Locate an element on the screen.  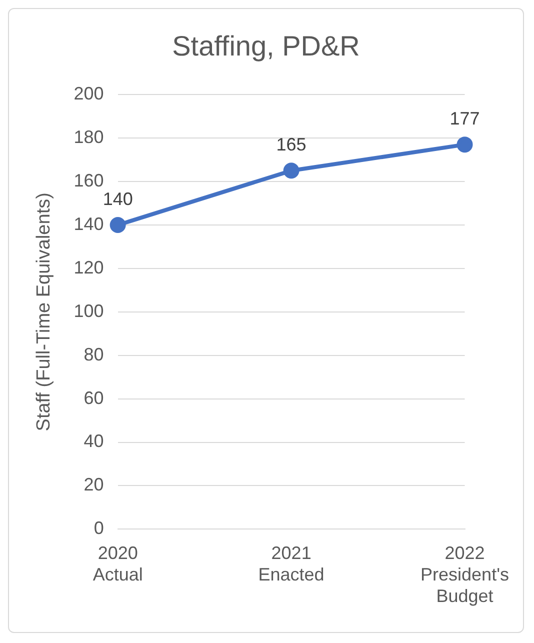
x-tick-label: 2020 Actual is located at coordinates (117, 563).